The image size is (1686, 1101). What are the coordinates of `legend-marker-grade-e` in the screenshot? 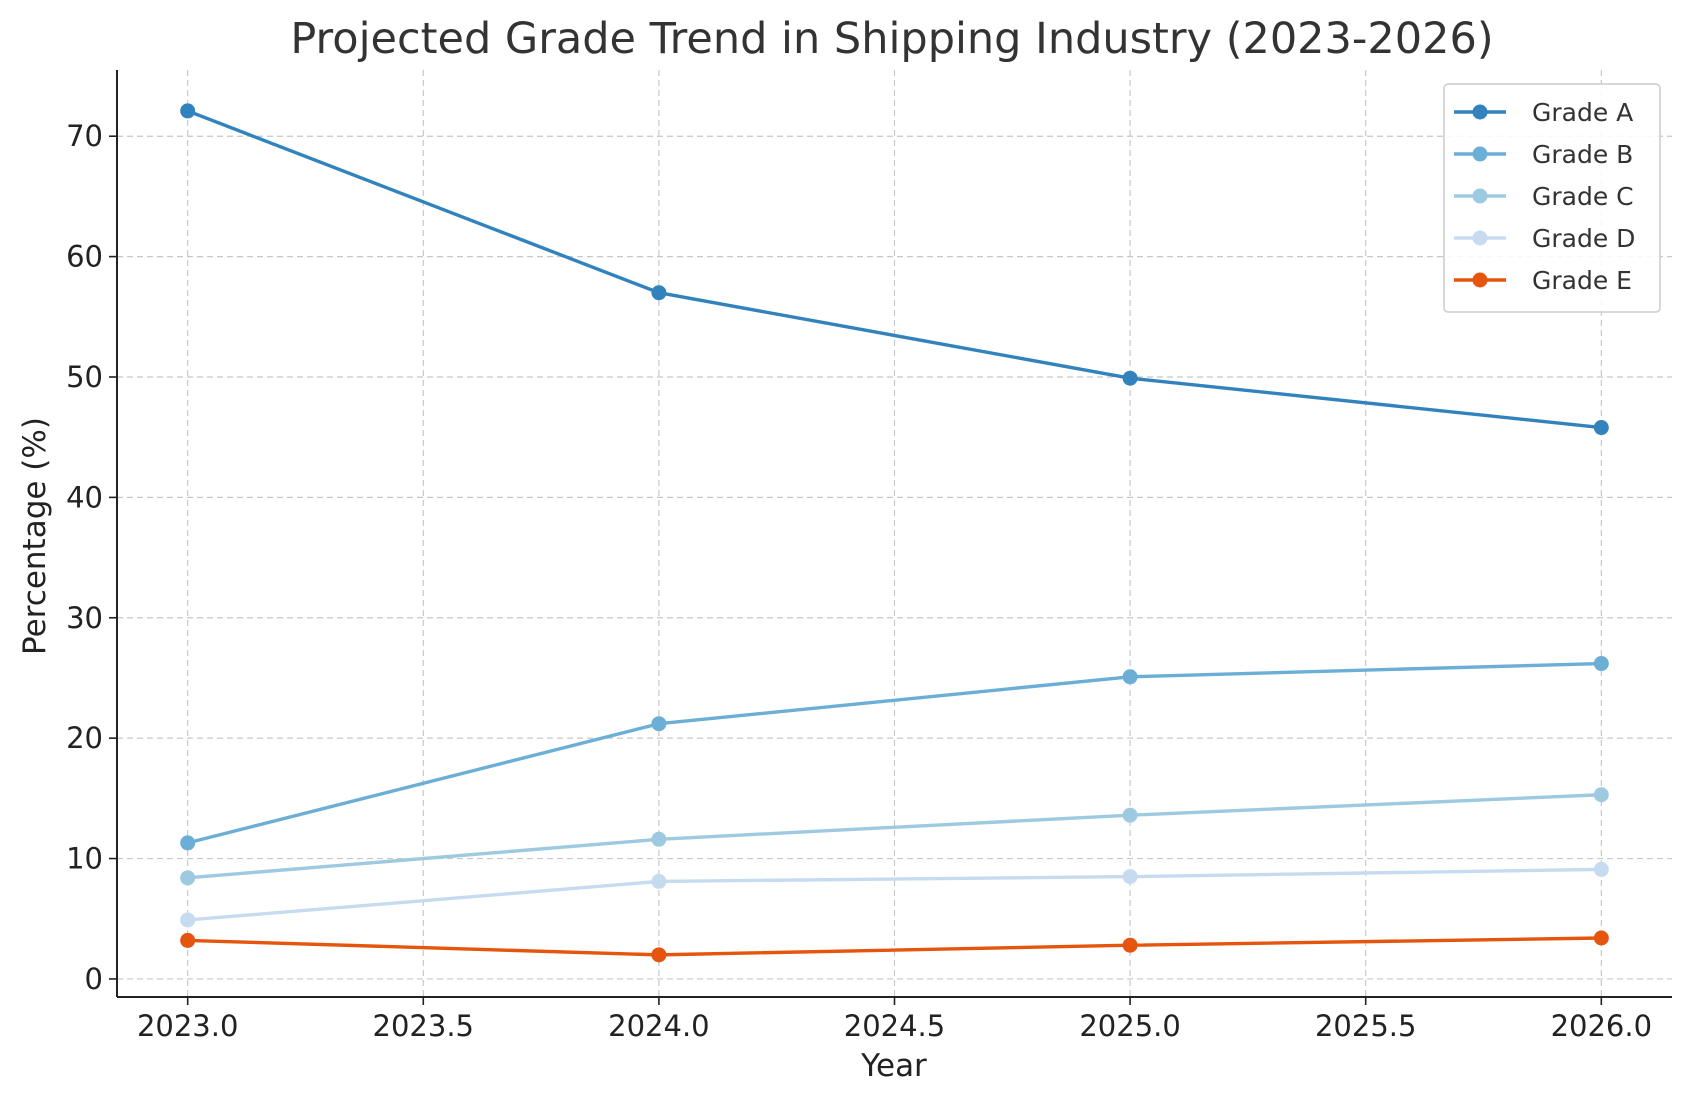 It's located at (1480, 280).